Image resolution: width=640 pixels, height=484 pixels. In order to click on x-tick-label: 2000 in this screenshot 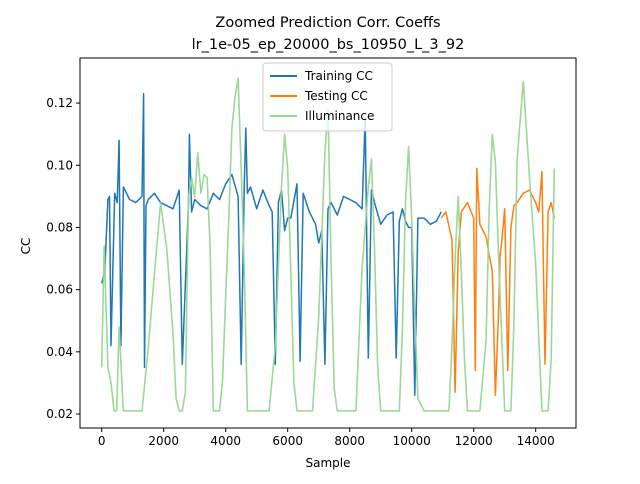, I will do `click(163, 441)`.